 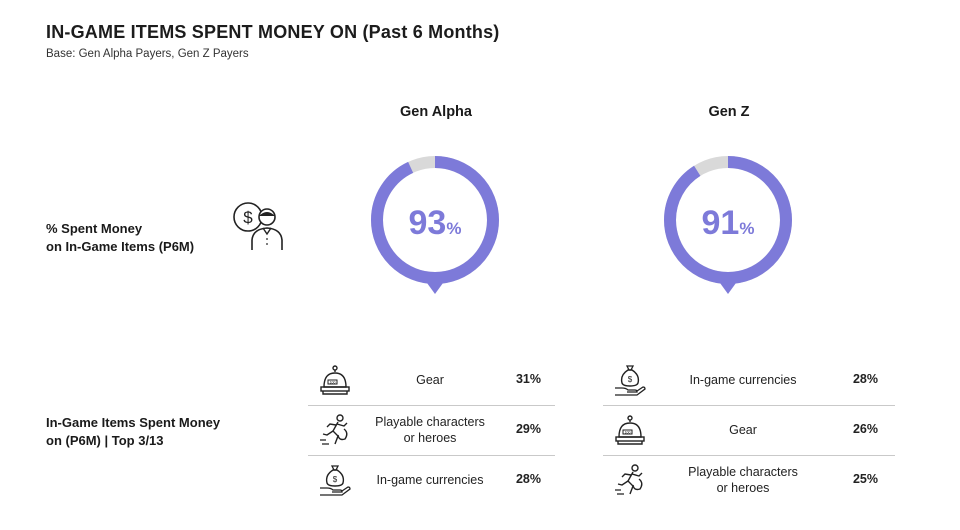 I want to click on gen-alpha-header: Gen Alpha, so click(x=436, y=112).